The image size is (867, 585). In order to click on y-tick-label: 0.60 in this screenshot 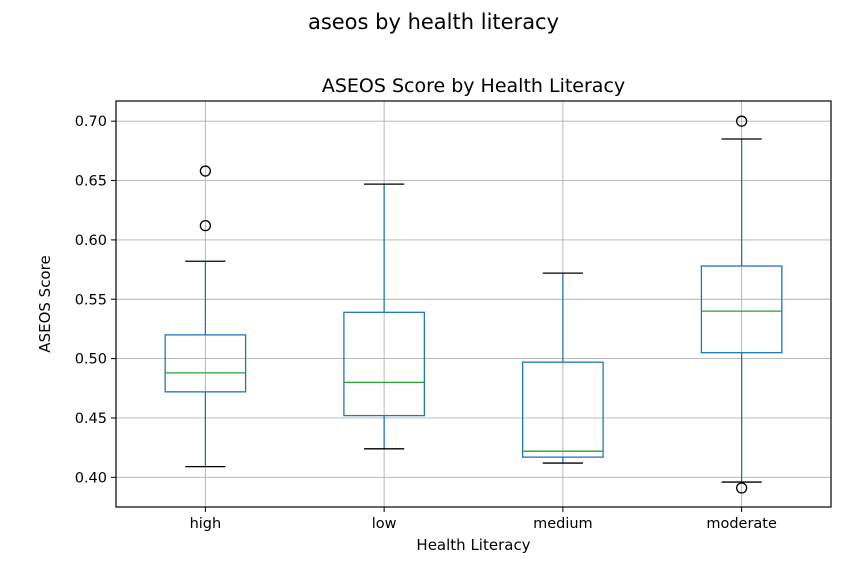, I will do `click(91, 241)`.